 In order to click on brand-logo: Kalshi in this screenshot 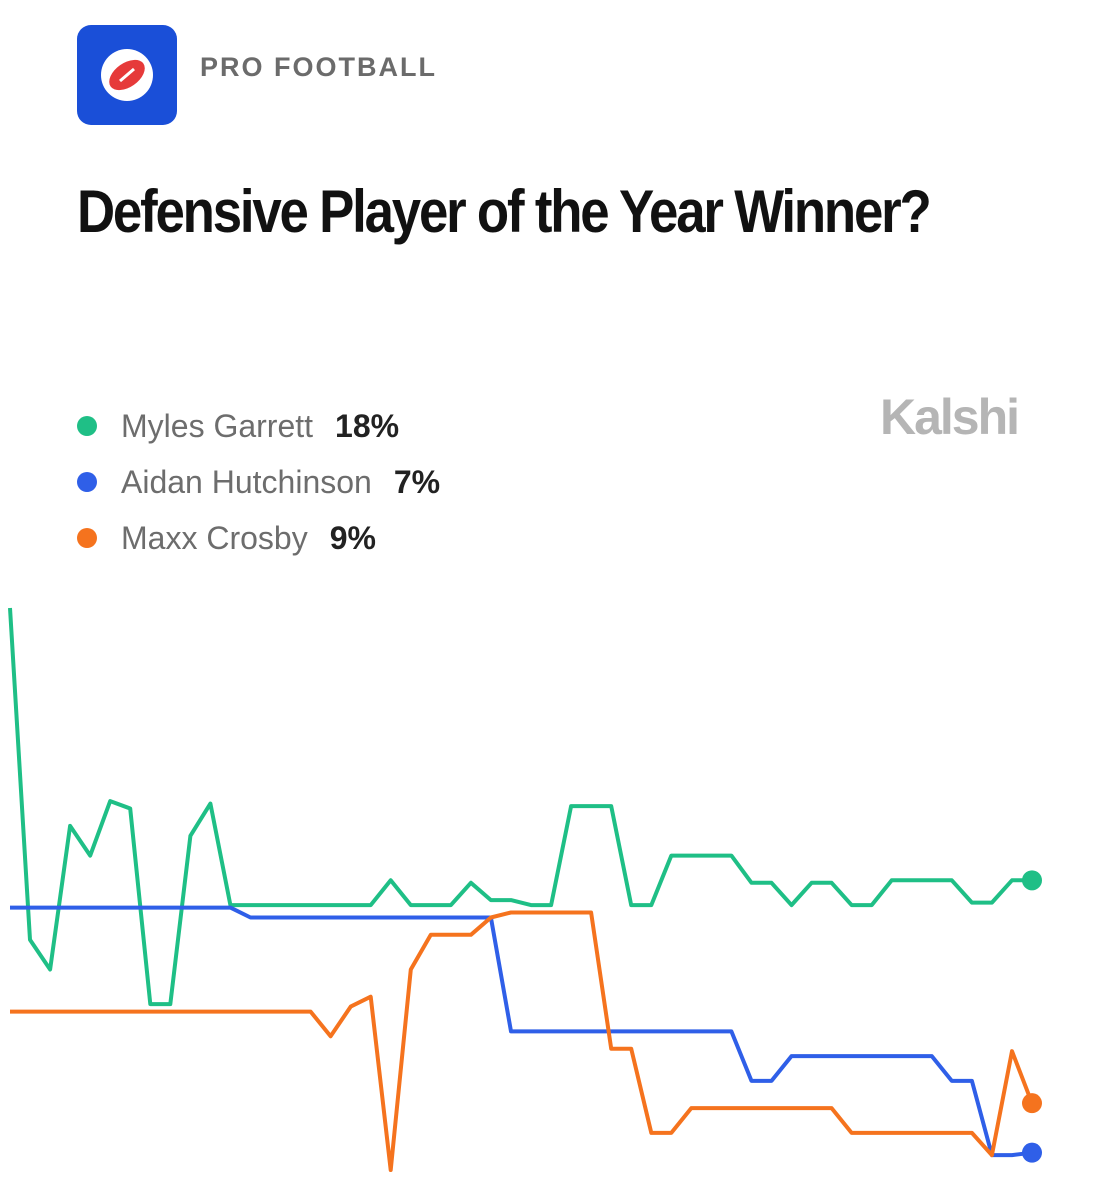, I will do `click(950, 417)`.